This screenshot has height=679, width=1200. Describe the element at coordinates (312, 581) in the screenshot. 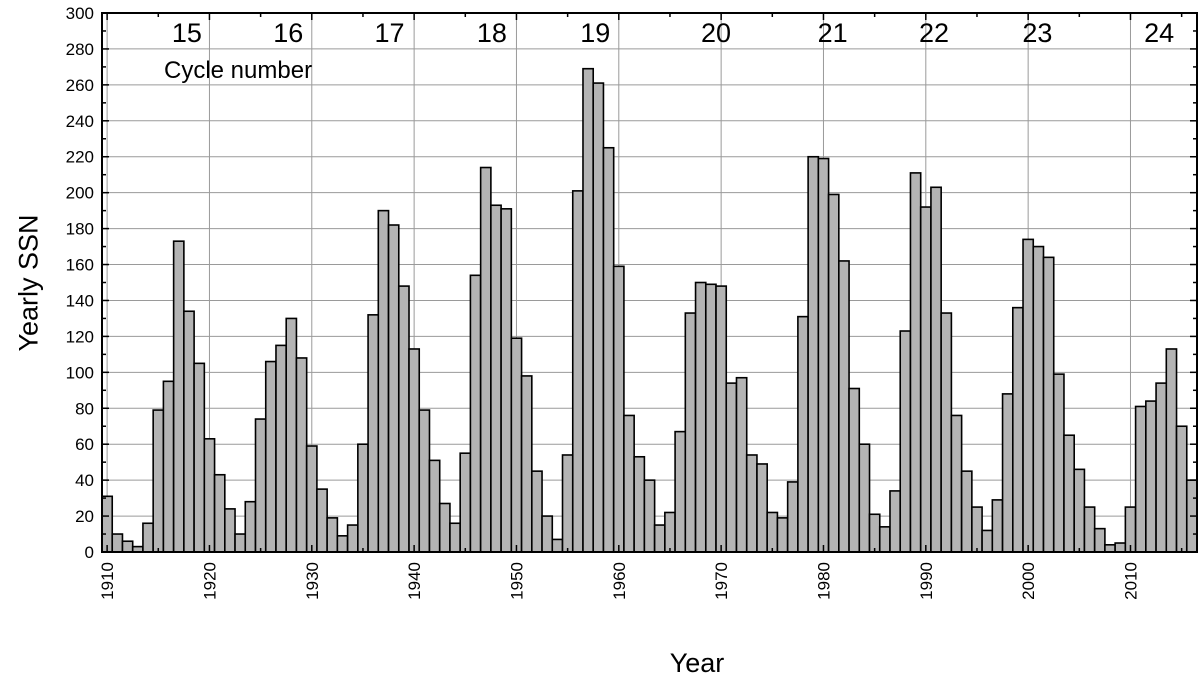

I see `x-tick-label: 1930` at that location.